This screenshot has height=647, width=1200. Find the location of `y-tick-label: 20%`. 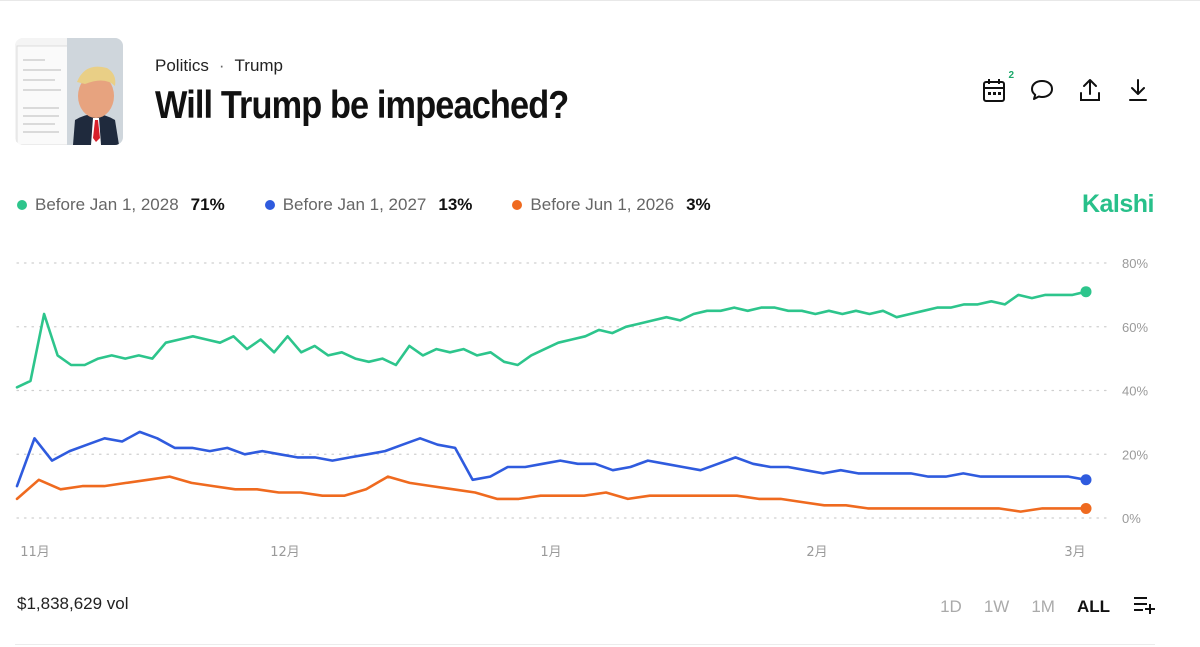

y-tick-label: 20% is located at coordinates (1135, 454).